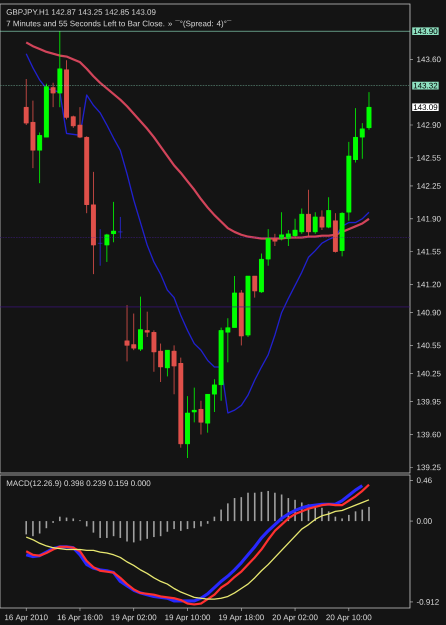 Image resolution: width=446 pixels, height=625 pixels. I want to click on text: MACD(12.26.9) 0.398 0.239 0.159 0.000, so click(78, 484).